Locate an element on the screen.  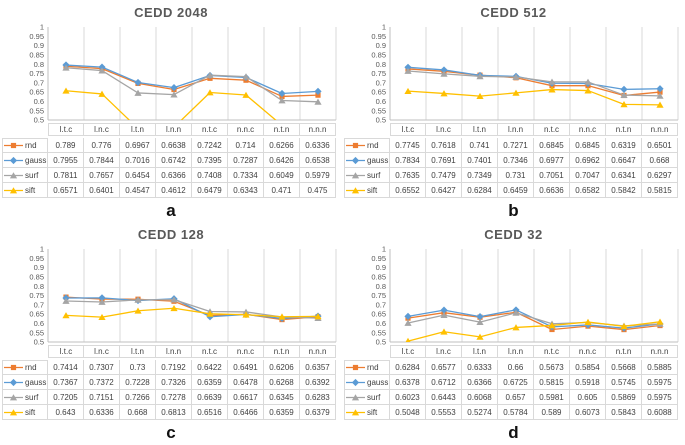
value-cell: 0.7228 is located at coordinates (138, 382).